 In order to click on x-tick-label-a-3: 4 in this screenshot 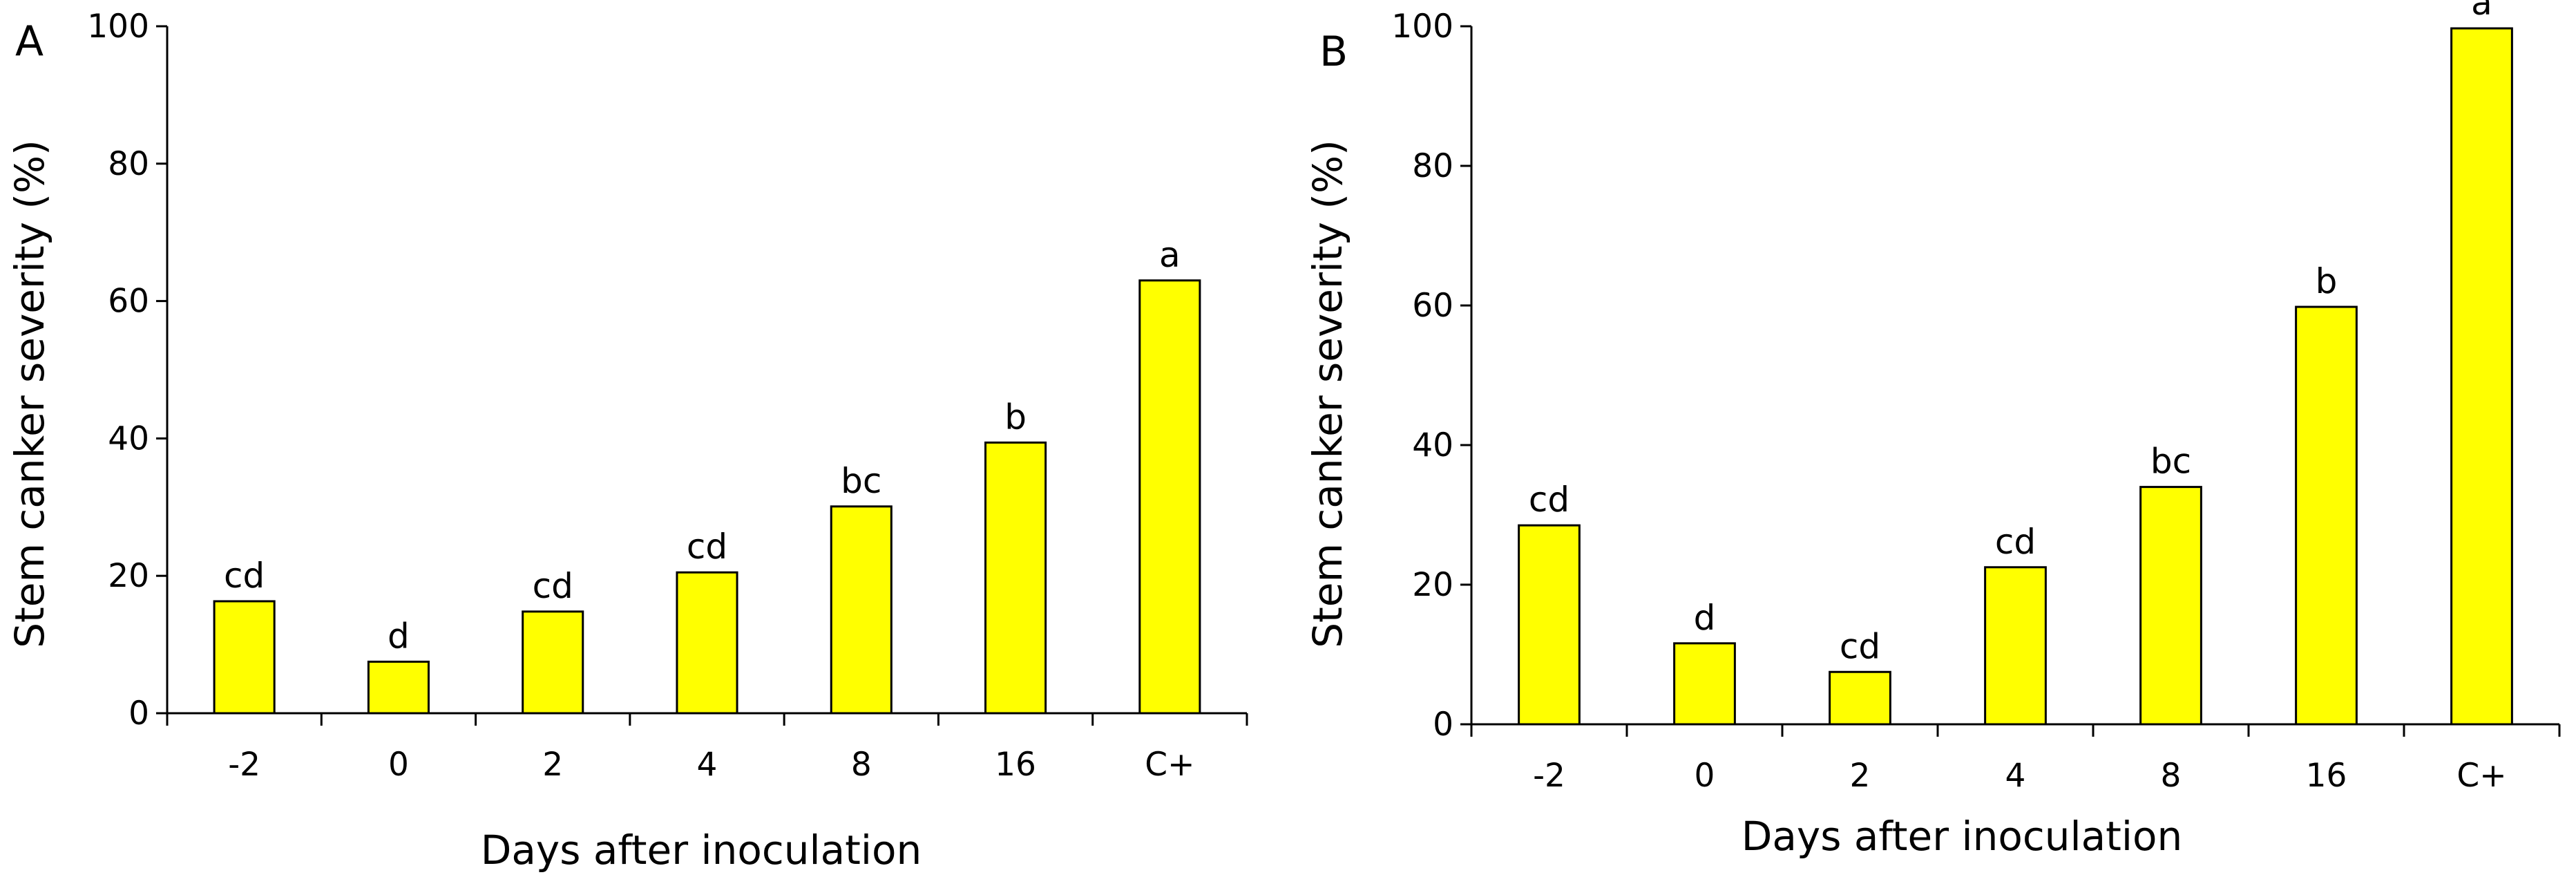, I will do `click(707, 765)`.